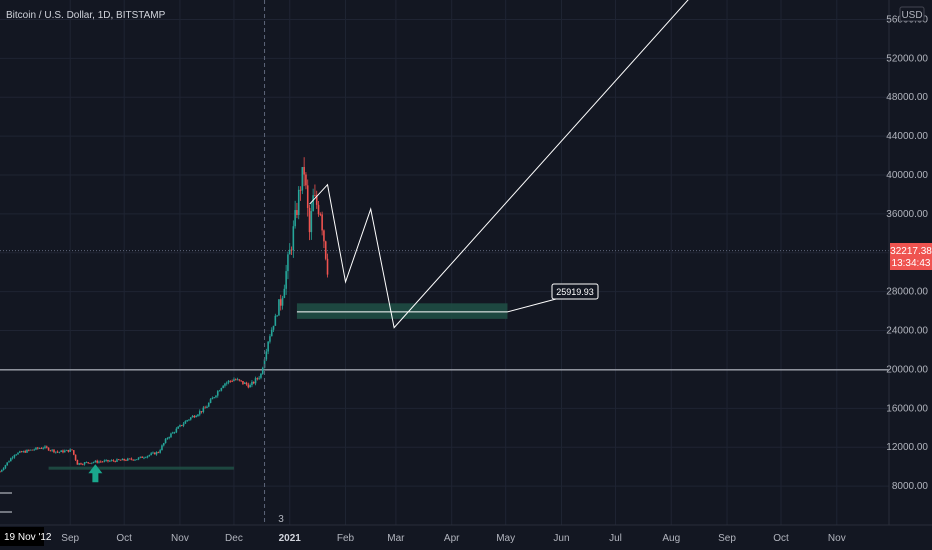 Image resolution: width=932 pixels, height=550 pixels. I want to click on price-tick-label: 16000.00, so click(907, 408).